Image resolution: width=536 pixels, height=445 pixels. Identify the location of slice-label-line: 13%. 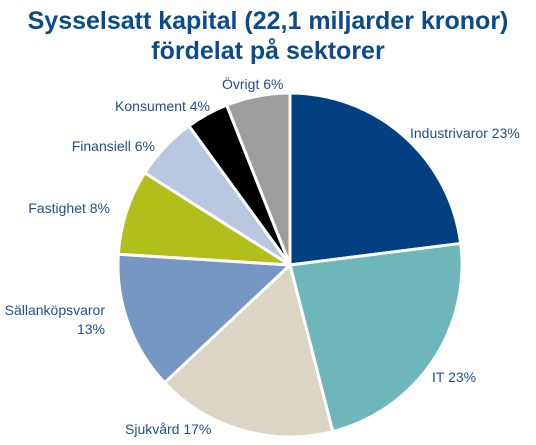
(91, 329).